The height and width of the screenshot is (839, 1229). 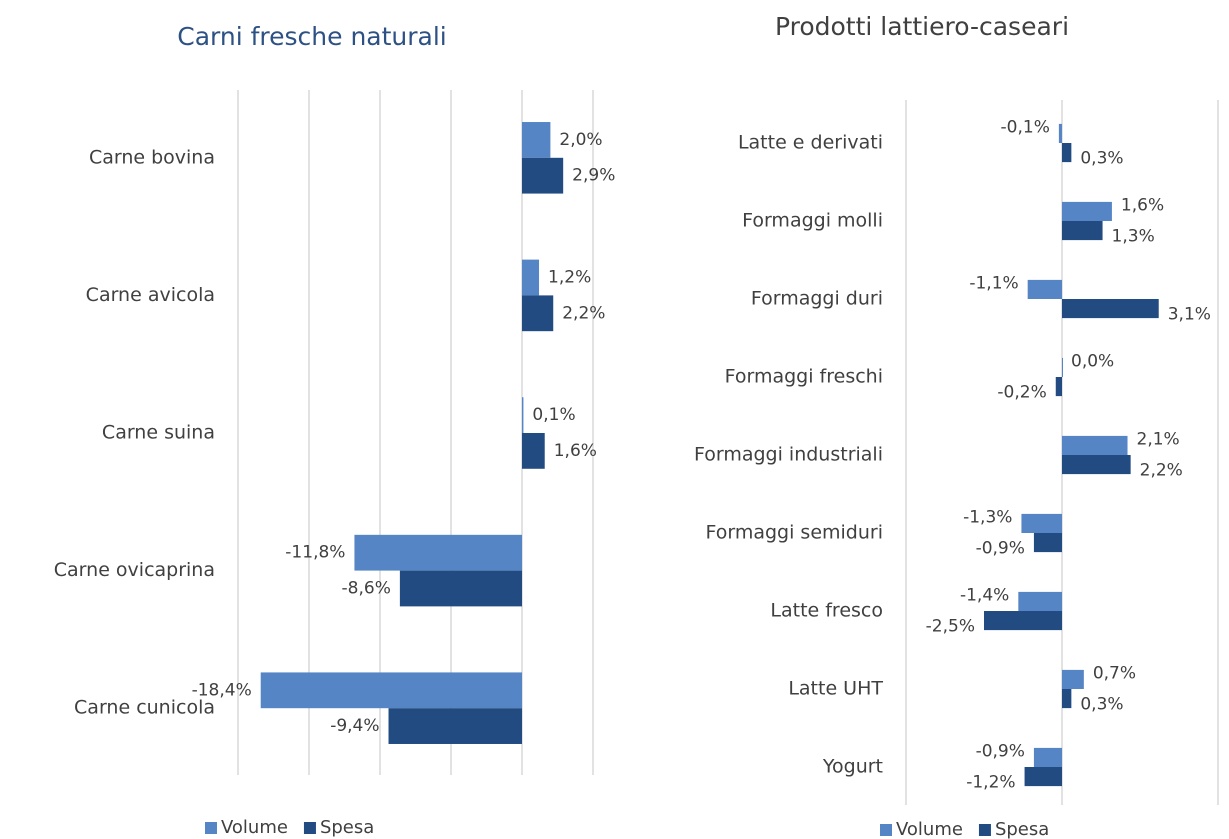 What do you see at coordinates (835, 689) in the screenshot?
I see `category-label: Latte UHT` at bounding box center [835, 689].